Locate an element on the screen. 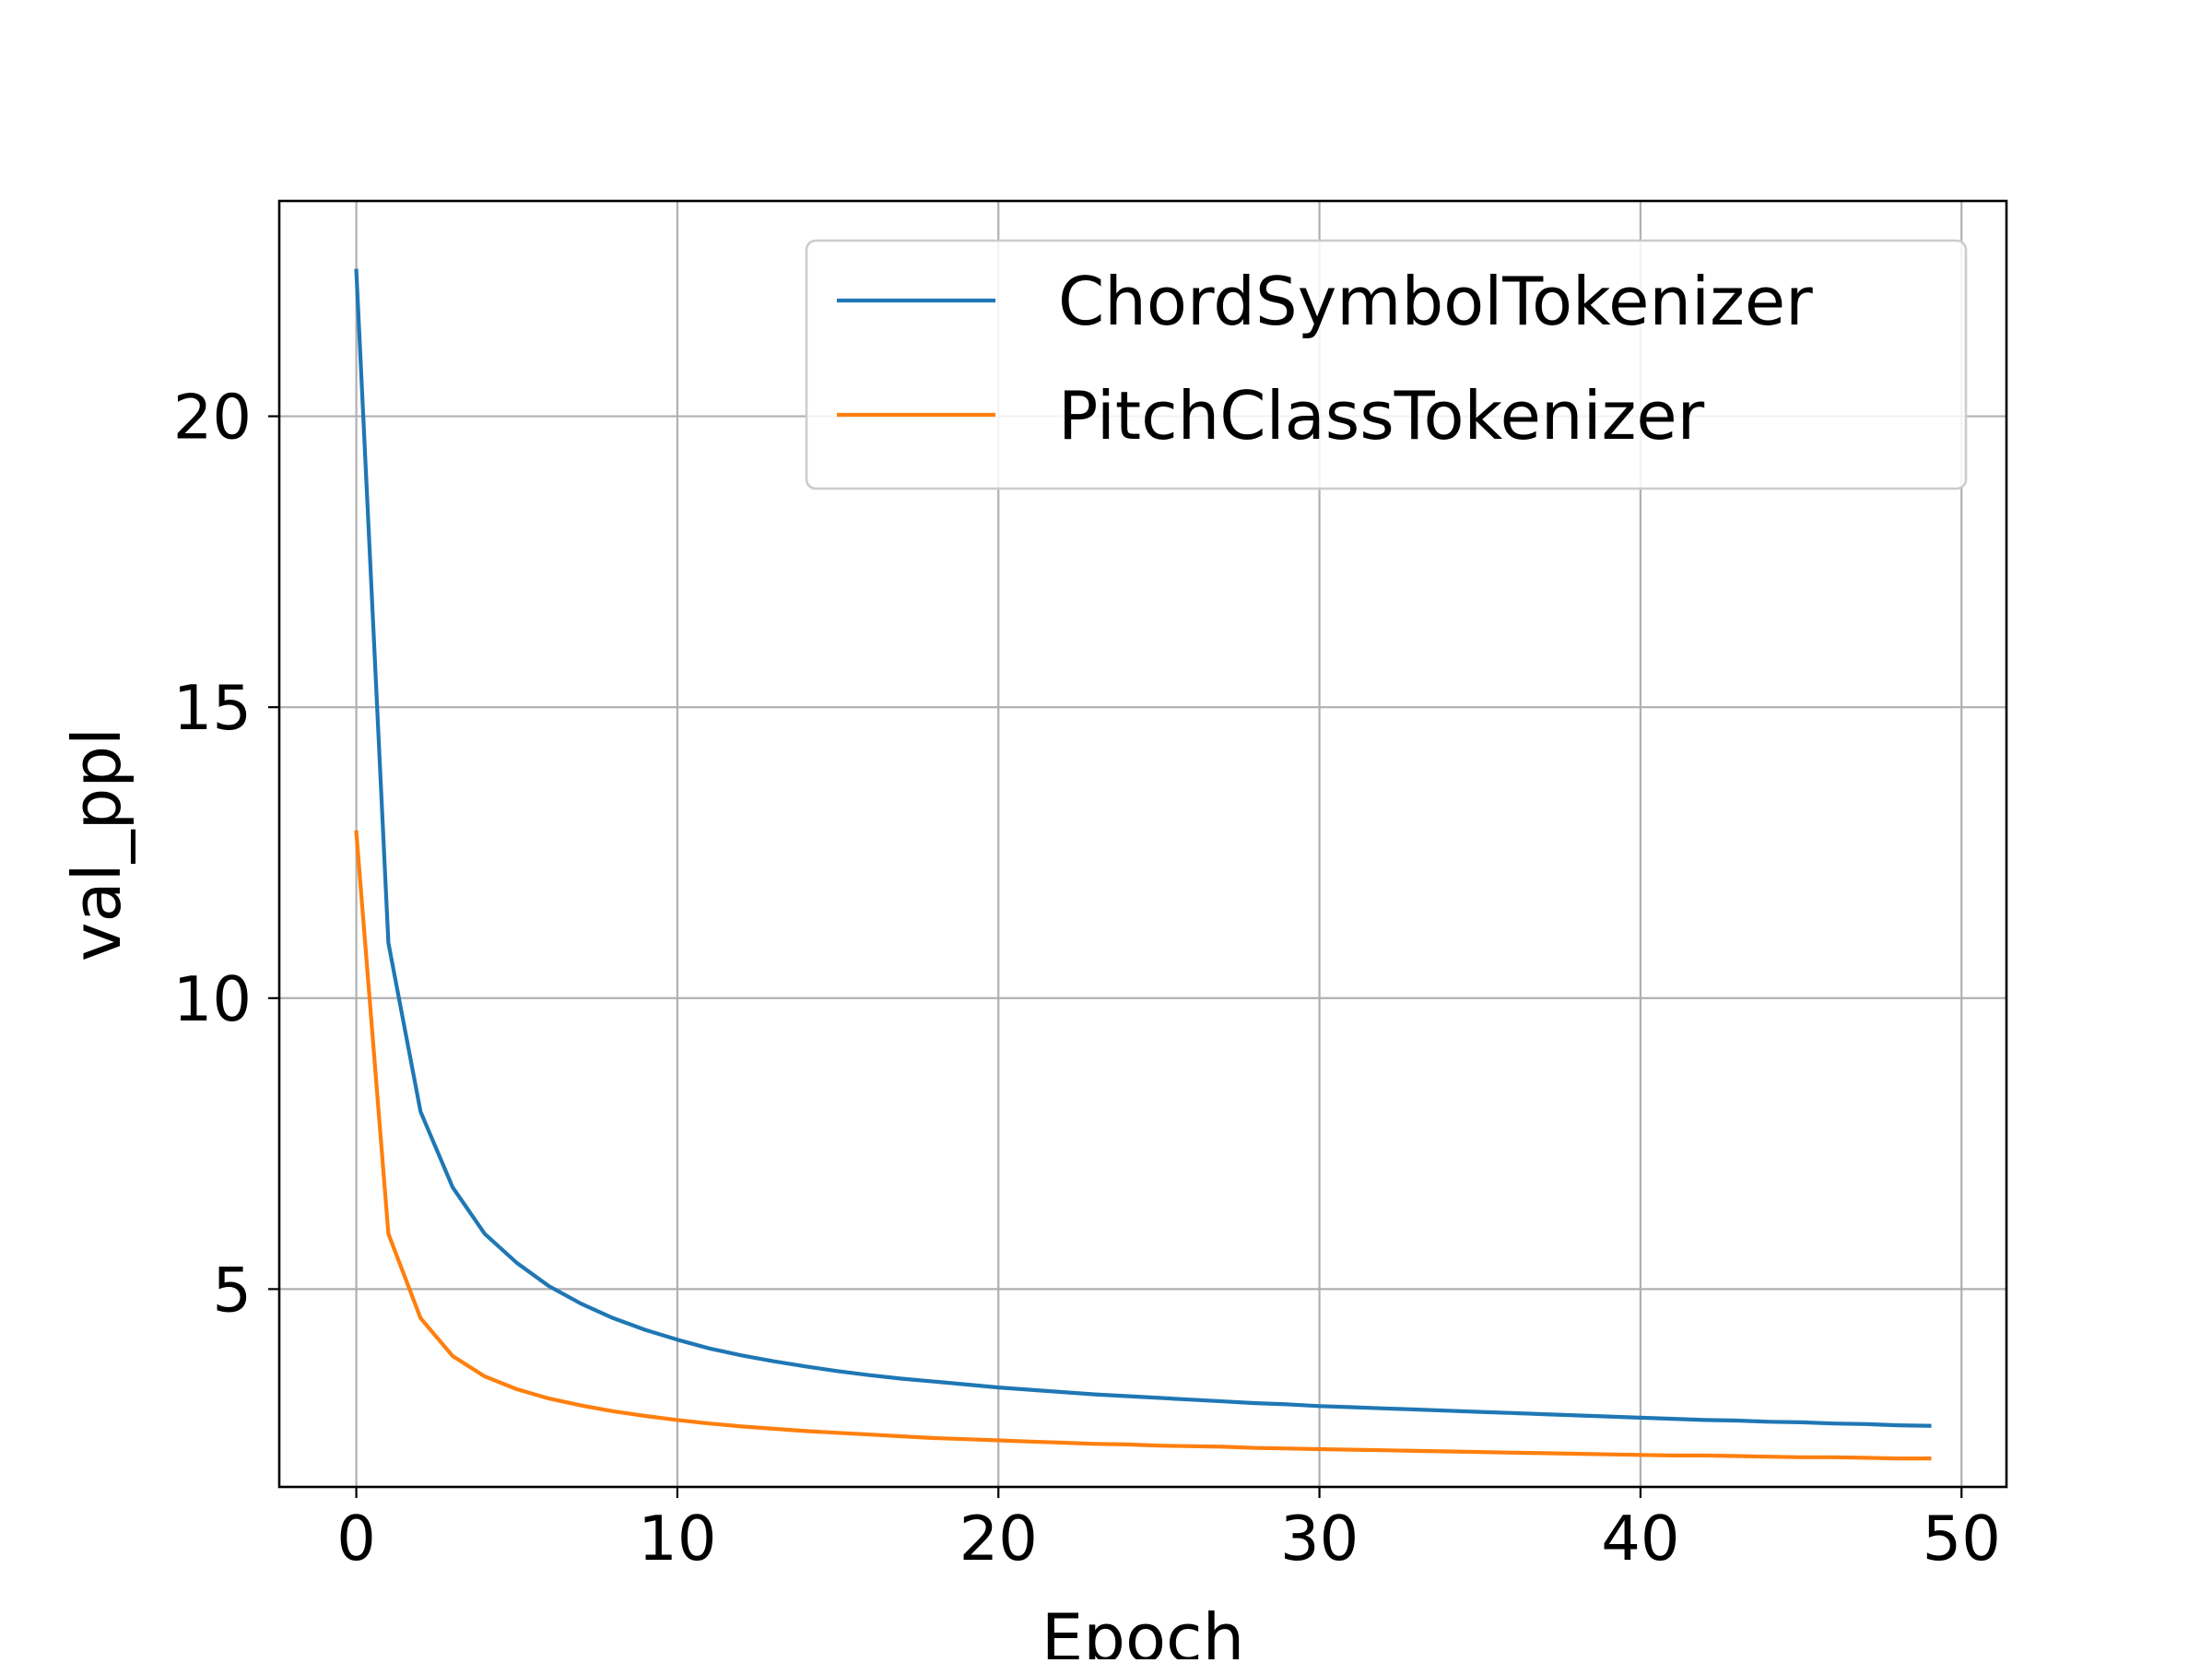 The image size is (2212, 1663). legend-label: PitchClassTokenizer is located at coordinates (1381, 415).